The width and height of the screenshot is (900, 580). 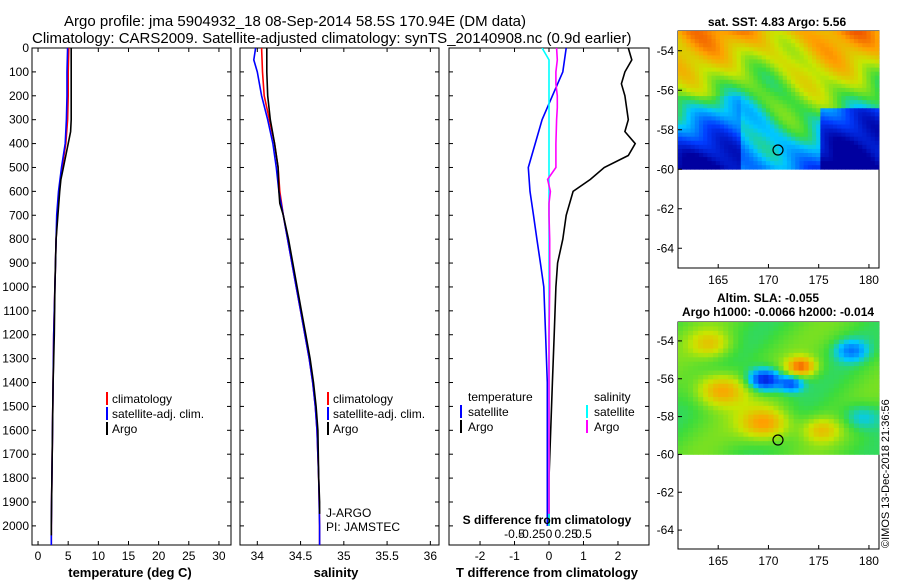 What do you see at coordinates (666, 130) in the screenshot?
I see `lat-tick-label: -58` at bounding box center [666, 130].